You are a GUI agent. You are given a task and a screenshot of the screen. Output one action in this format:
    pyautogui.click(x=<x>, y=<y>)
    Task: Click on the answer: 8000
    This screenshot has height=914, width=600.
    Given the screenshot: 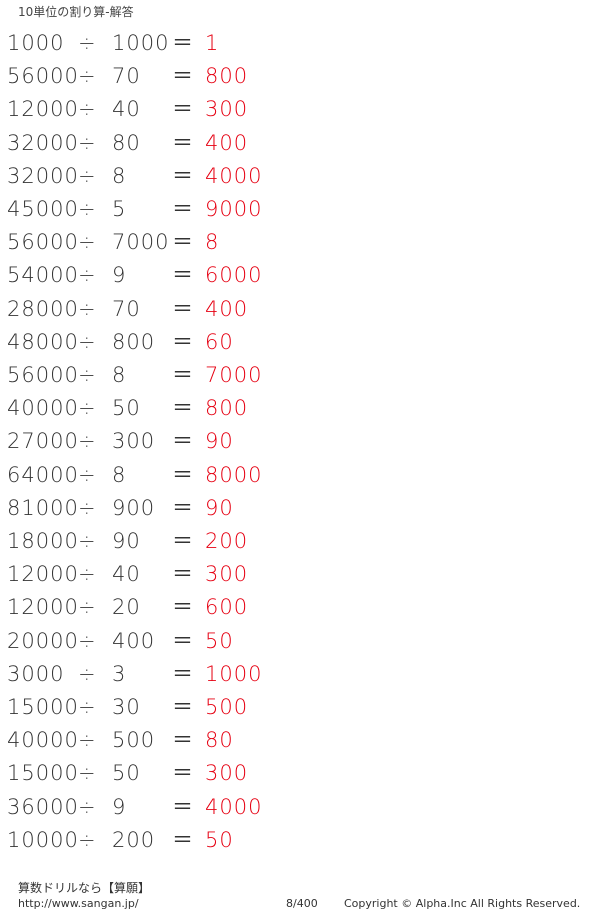 What is the action you would take?
    pyautogui.click(x=234, y=474)
    